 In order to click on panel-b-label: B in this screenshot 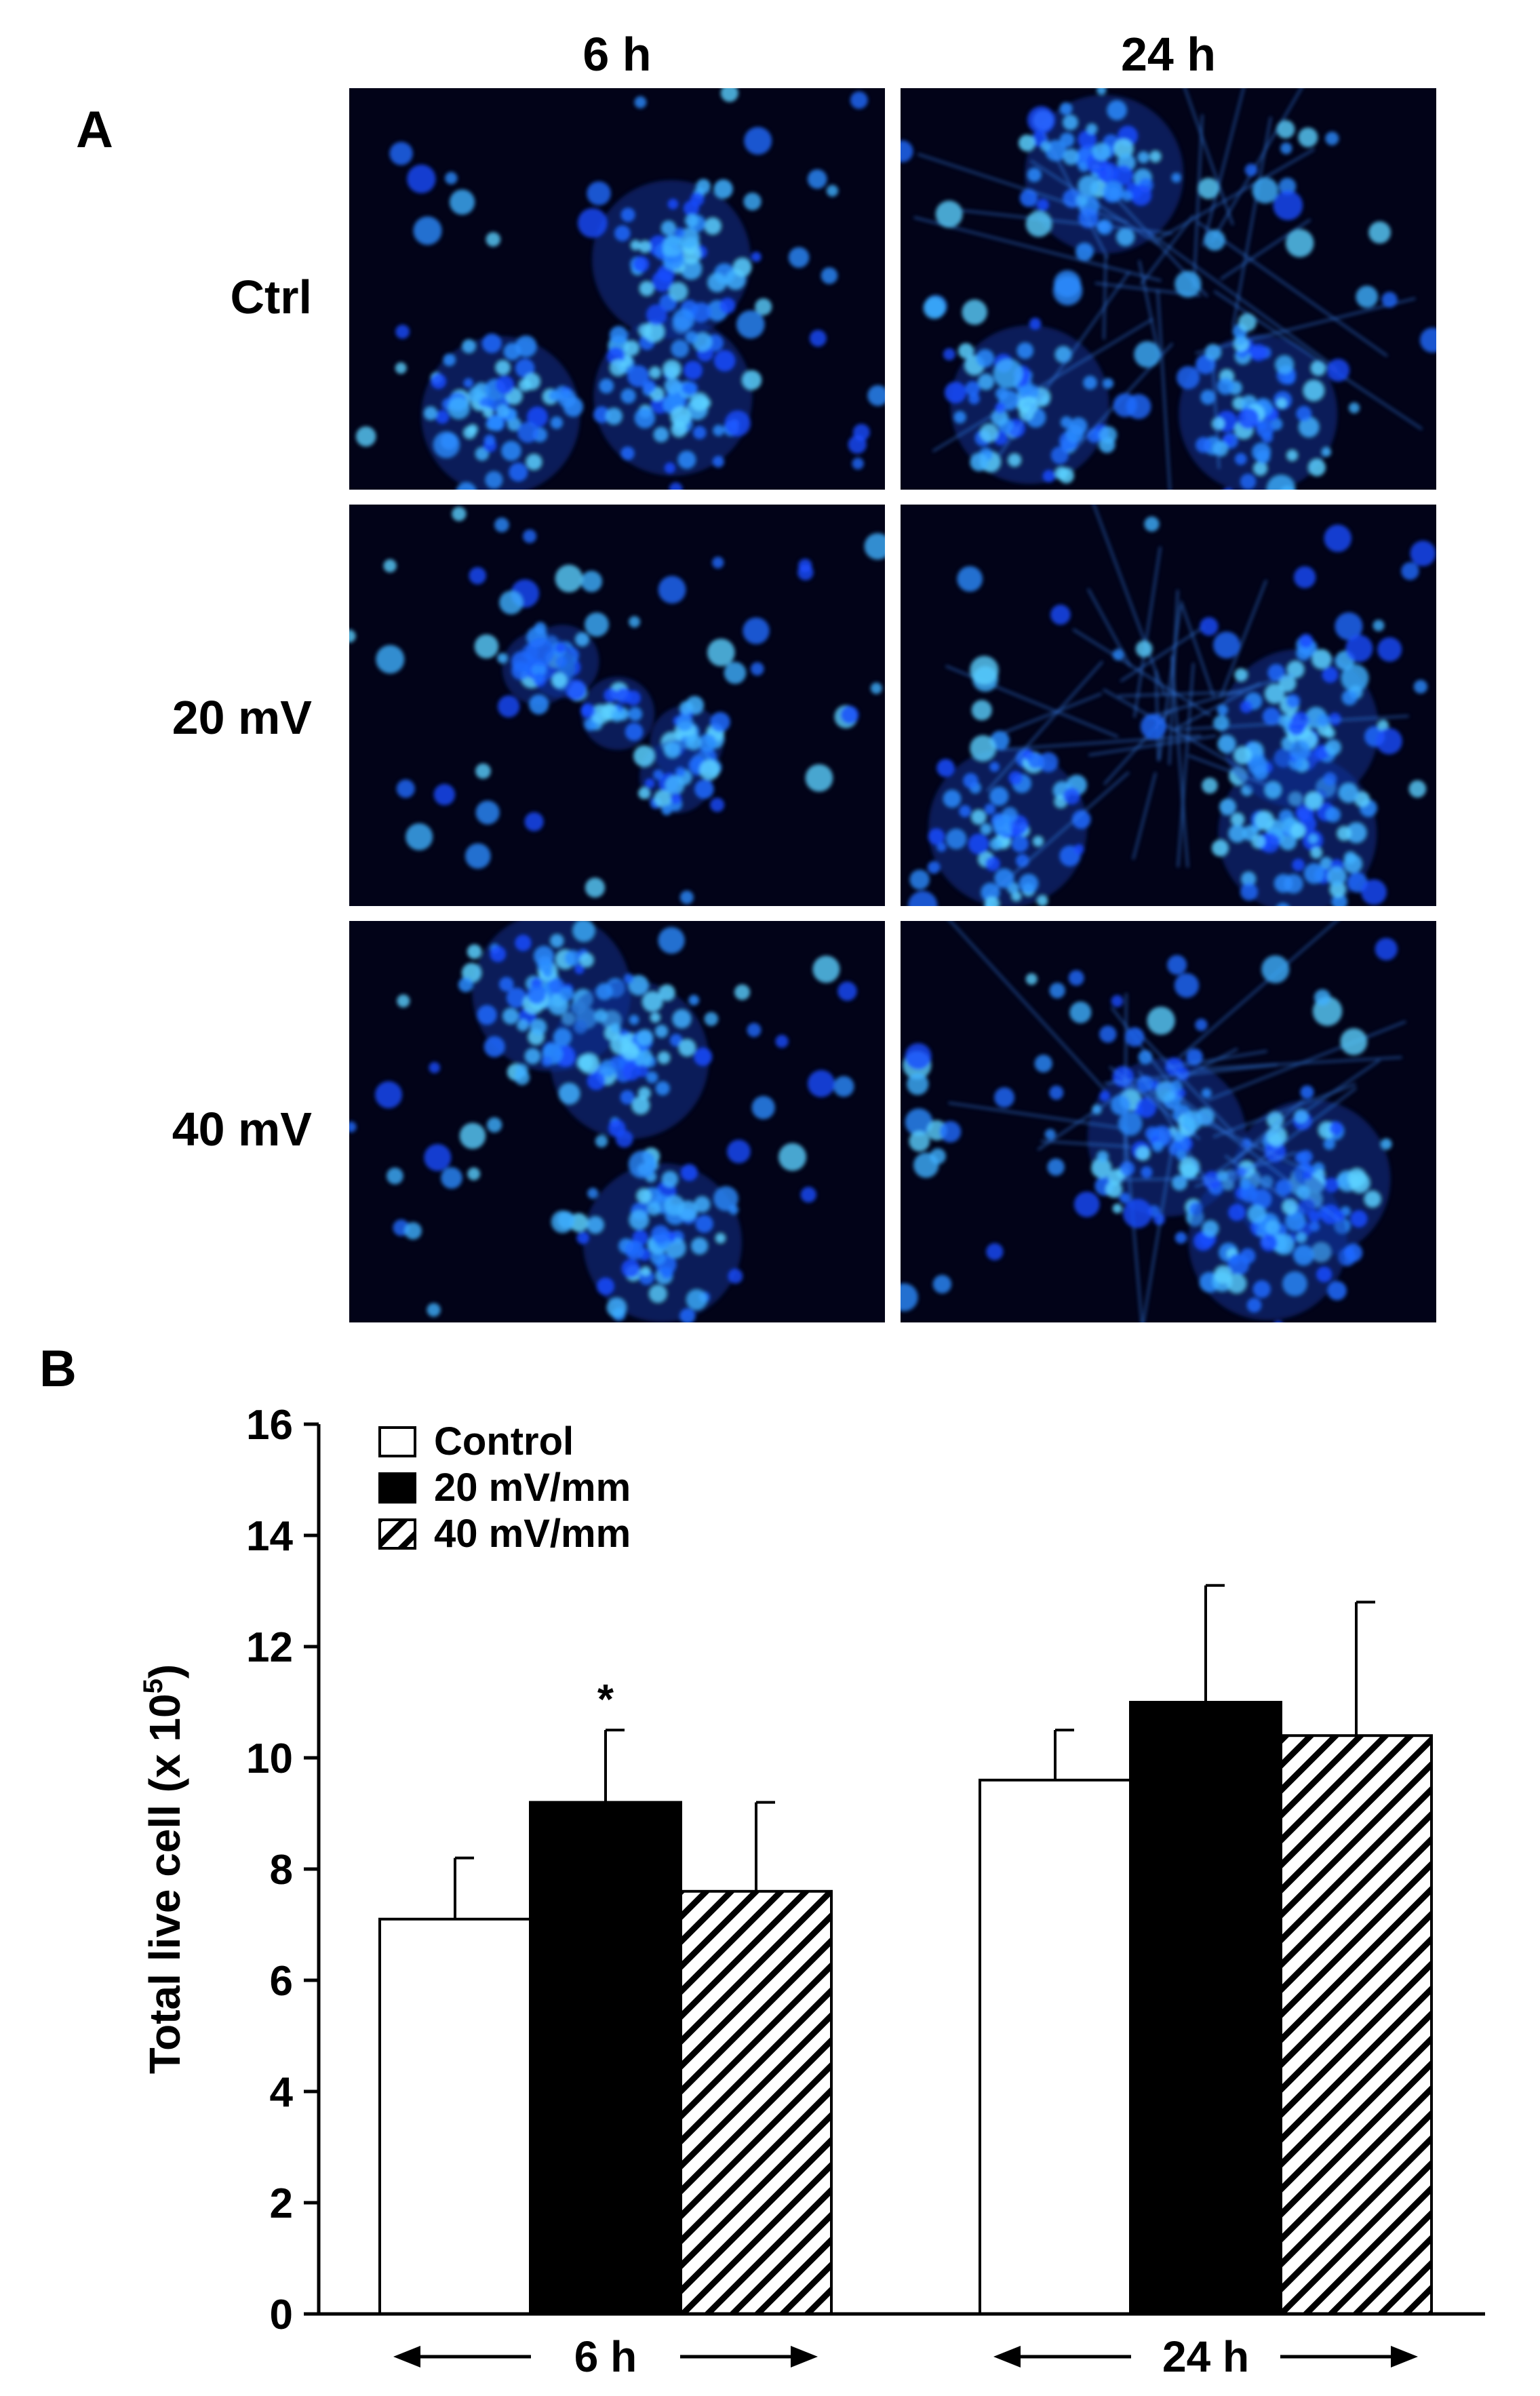, I will do `click(58, 1369)`.